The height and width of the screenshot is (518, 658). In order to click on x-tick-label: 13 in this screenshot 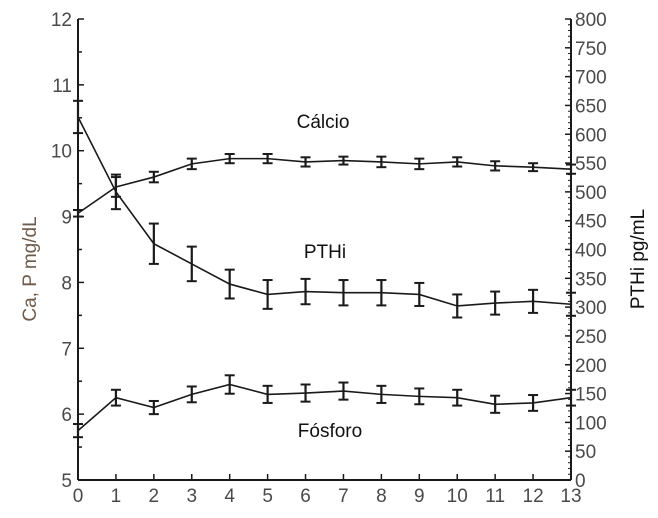, I will do `click(570, 496)`.